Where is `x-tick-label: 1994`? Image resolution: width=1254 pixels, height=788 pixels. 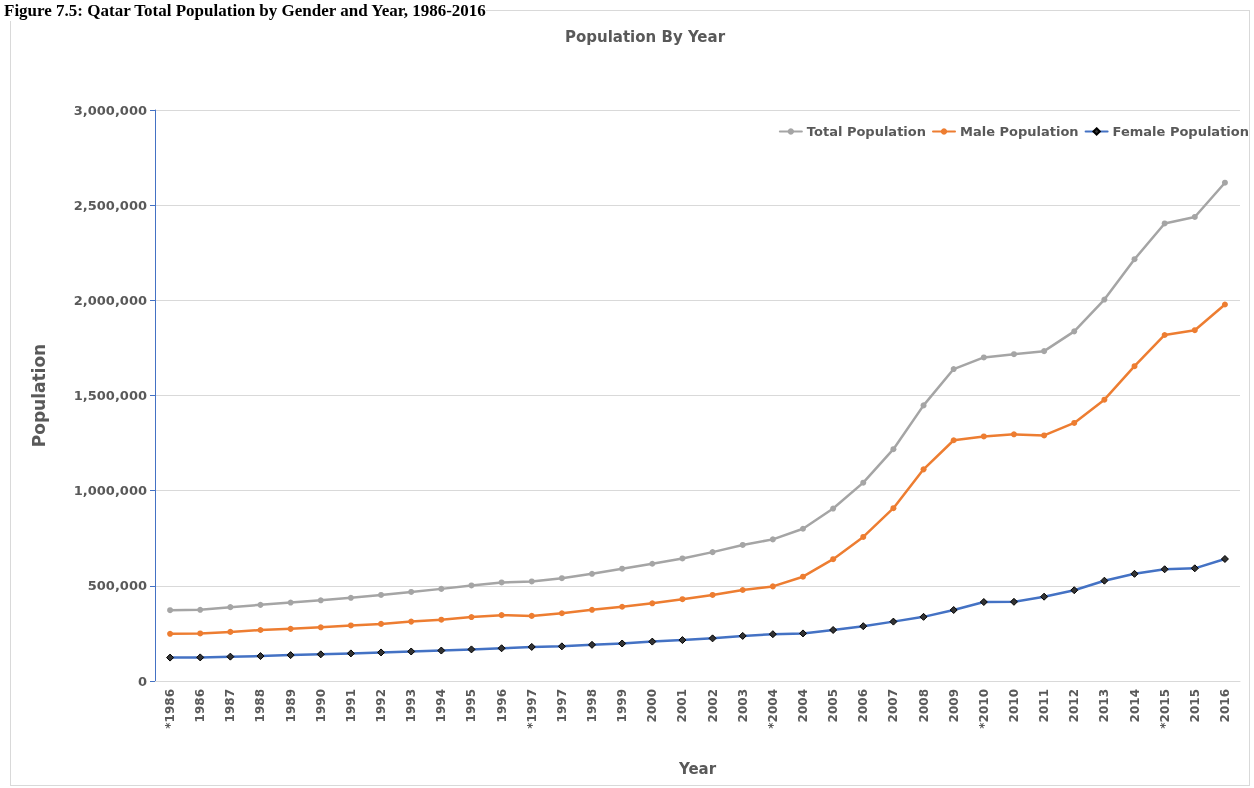
x-tick-label: 1994 is located at coordinates (441, 706).